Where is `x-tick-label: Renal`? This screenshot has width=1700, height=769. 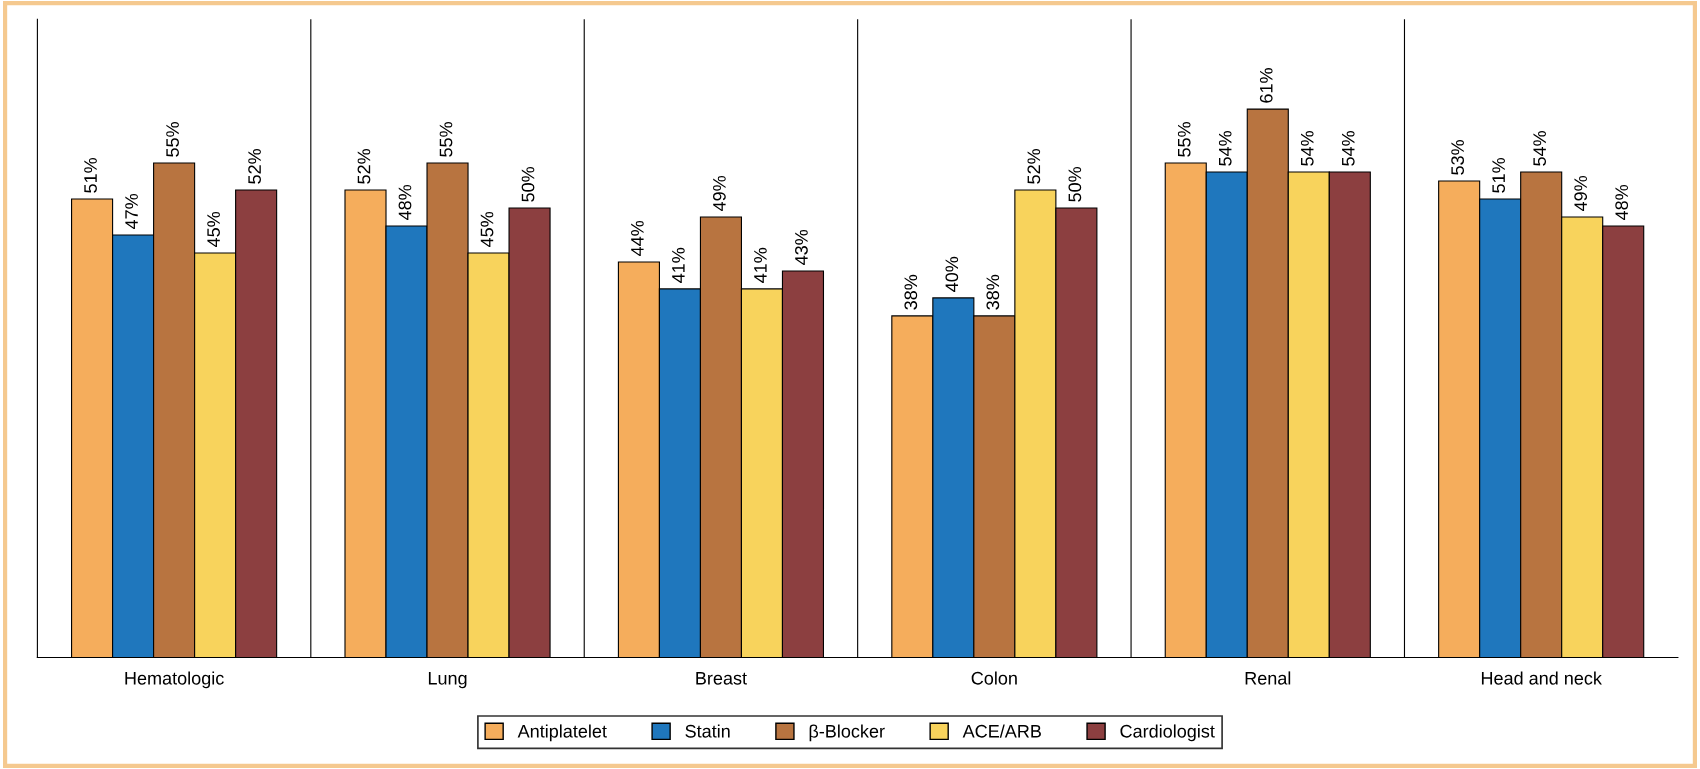 x-tick-label: Renal is located at coordinates (1268, 678).